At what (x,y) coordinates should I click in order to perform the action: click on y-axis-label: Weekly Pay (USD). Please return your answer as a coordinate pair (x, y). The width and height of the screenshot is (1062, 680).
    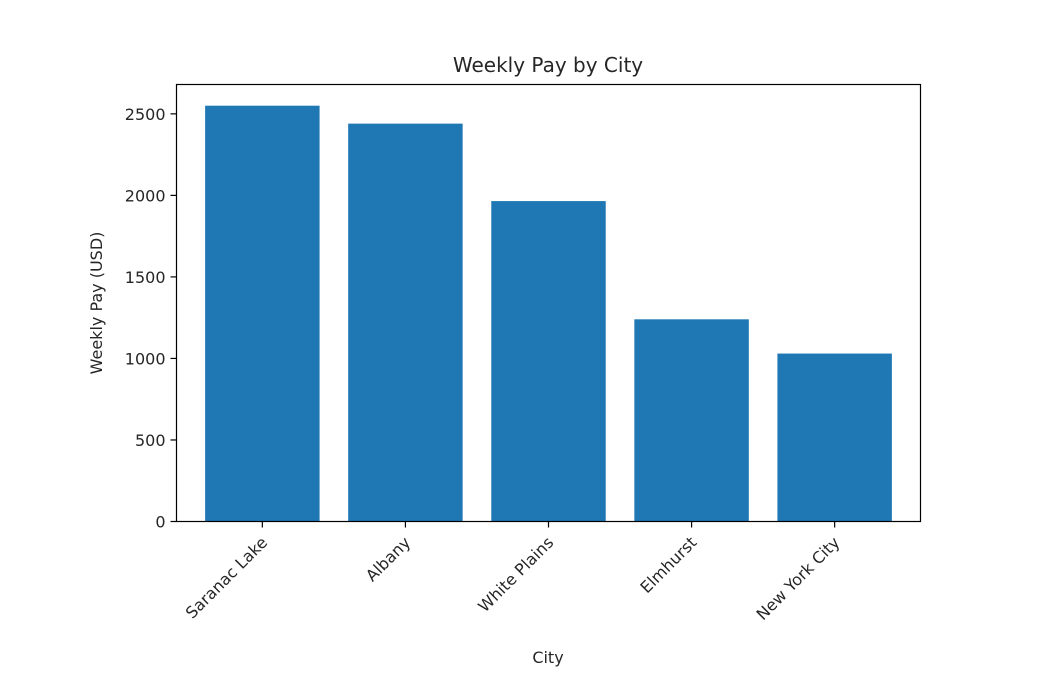
    Looking at the image, I should click on (96, 303).